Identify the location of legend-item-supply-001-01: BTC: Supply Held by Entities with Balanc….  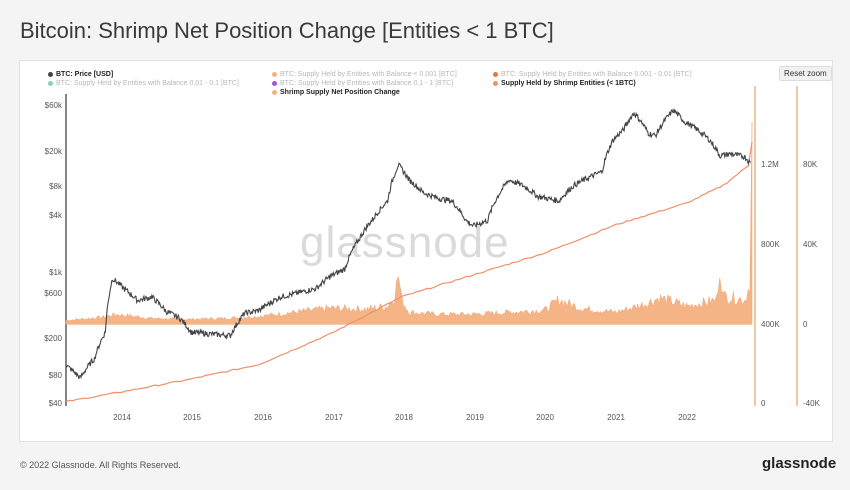
(143, 83).